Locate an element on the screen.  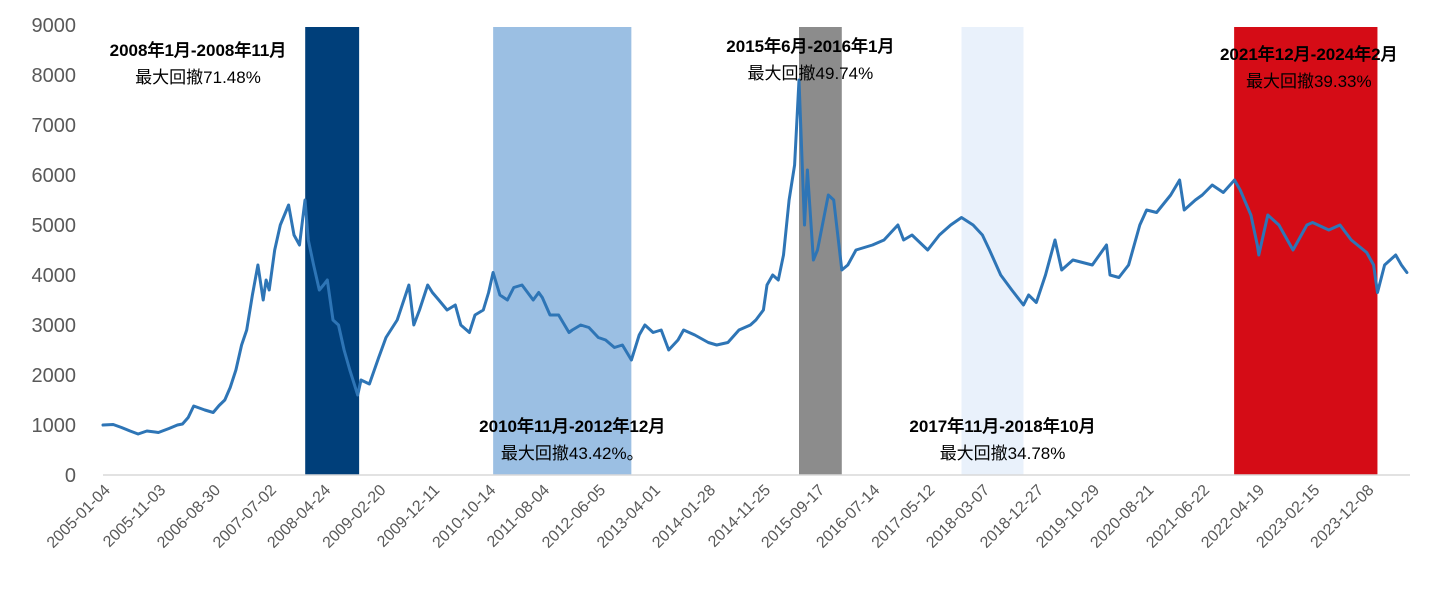
y-tick-label: 7000 is located at coordinates (54, 126).